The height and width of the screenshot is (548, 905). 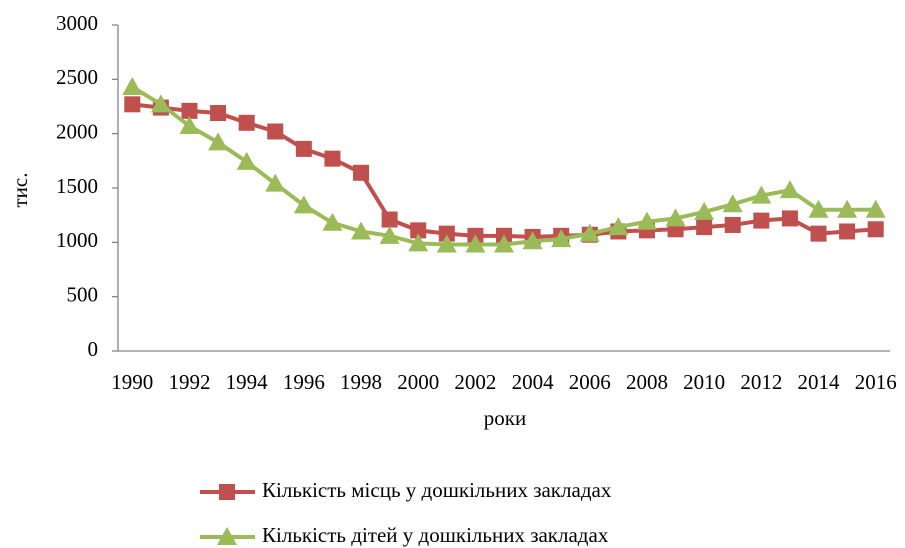 I want to click on x-axis-label: роки, so click(x=505, y=418).